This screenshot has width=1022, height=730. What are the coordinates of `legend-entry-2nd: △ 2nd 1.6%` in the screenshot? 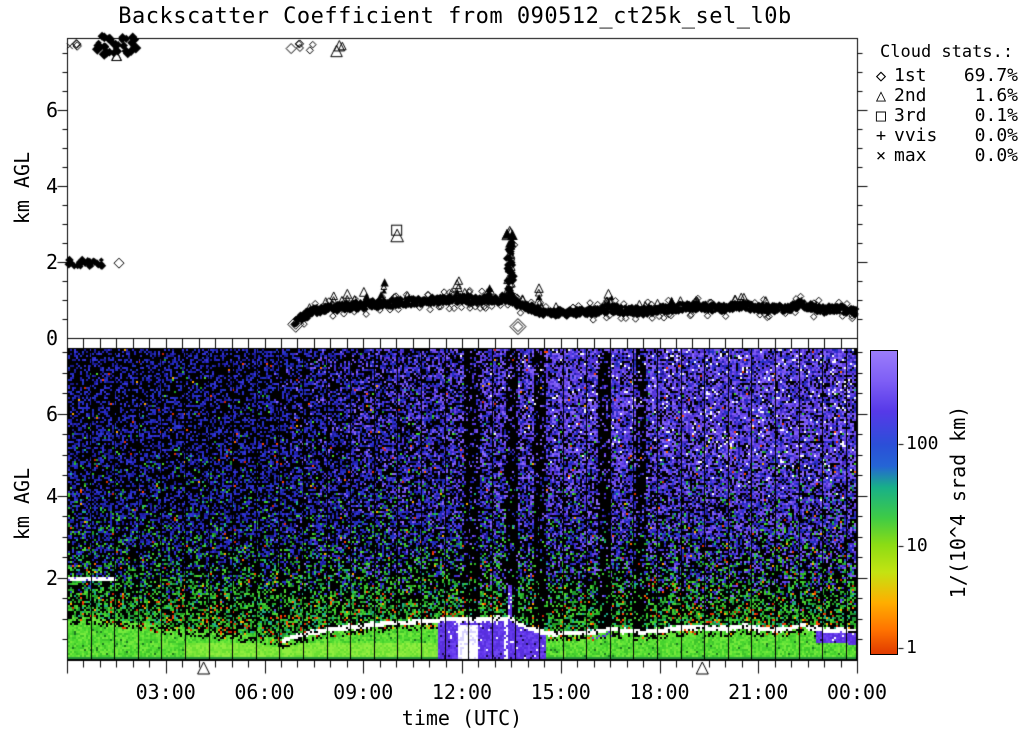 It's located at (943, 95).